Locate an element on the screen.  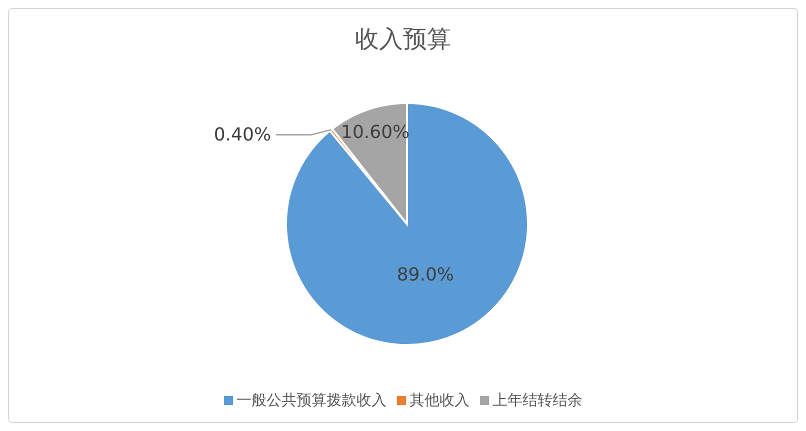
legend-label: 其他收入 is located at coordinates (439, 400).